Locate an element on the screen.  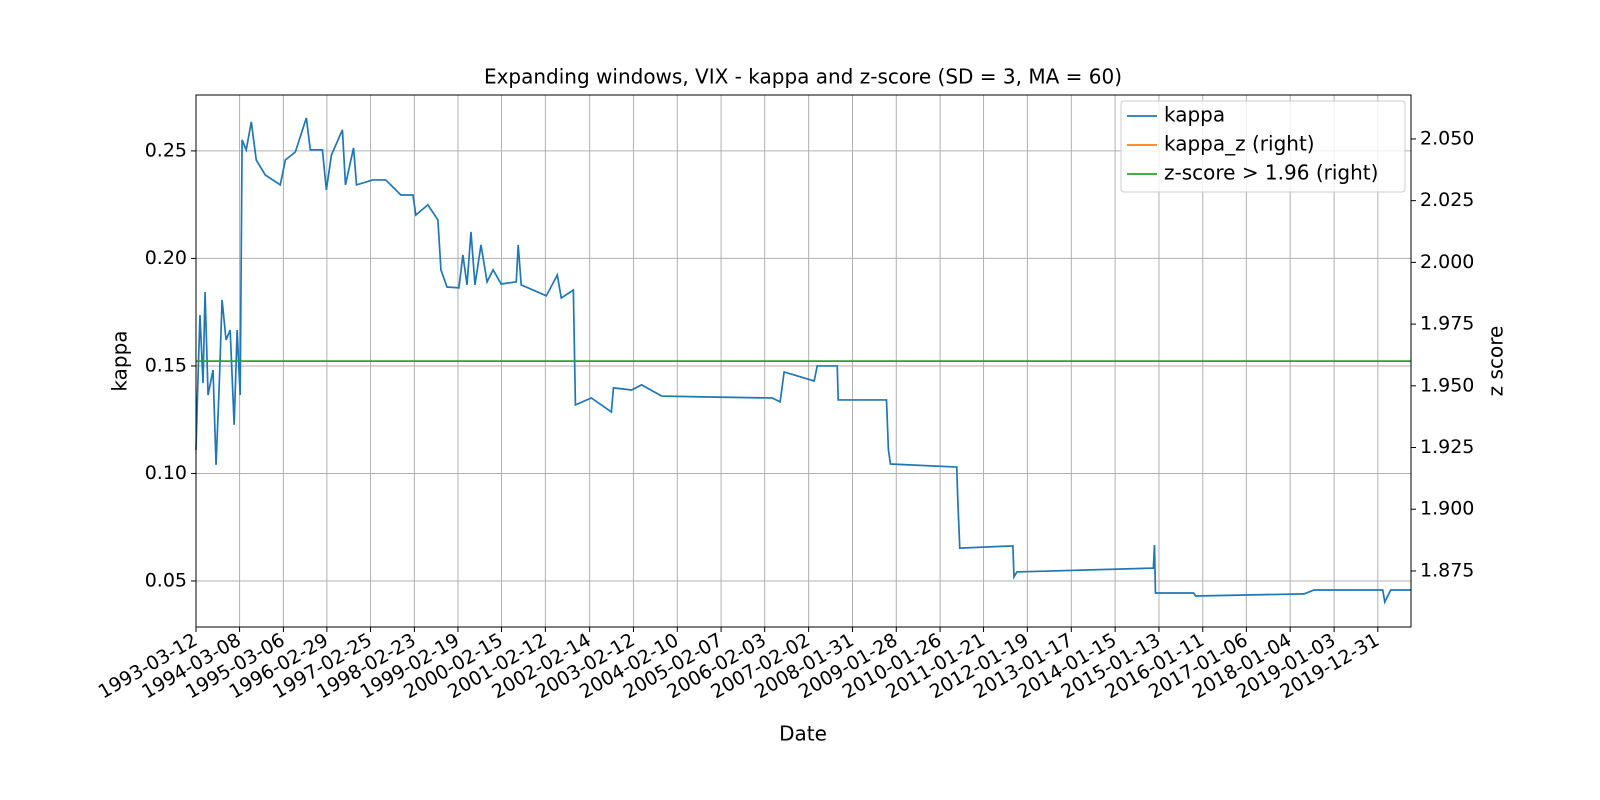
y-tick-label: 0.25 is located at coordinates (166, 150).